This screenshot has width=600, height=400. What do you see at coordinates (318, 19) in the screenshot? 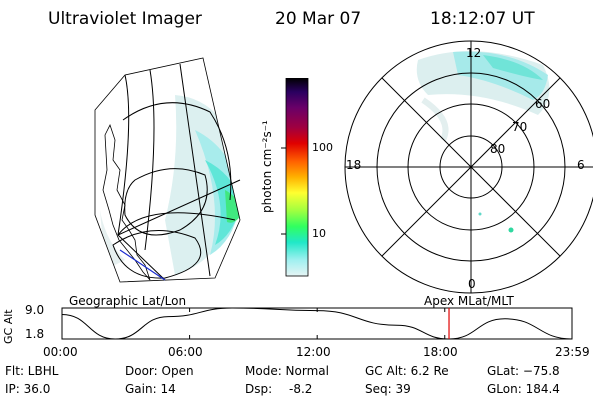
I see `date-label: 20 Mar 07` at bounding box center [318, 19].